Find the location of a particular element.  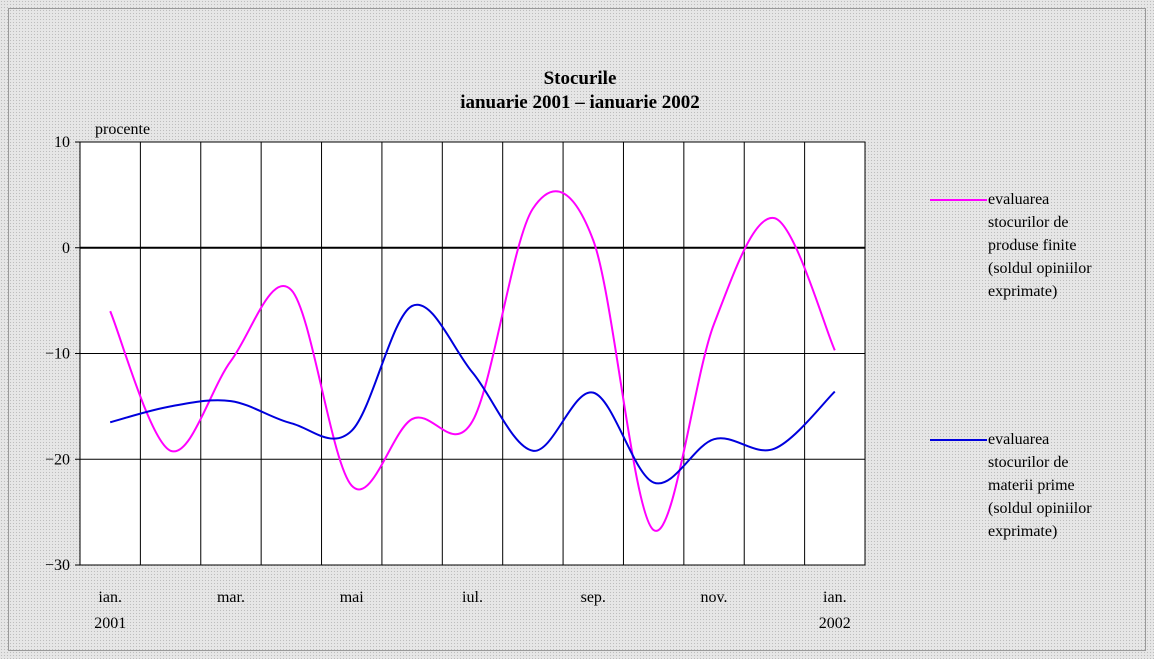

y-tick-label: 10 is located at coordinates (62, 142).